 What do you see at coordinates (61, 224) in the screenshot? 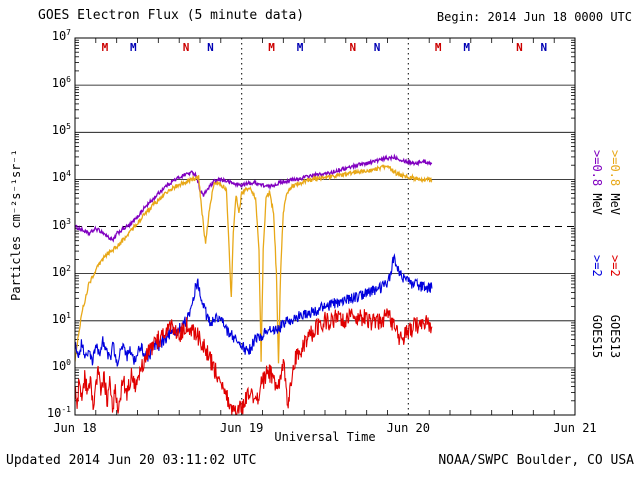
I see `y-tick-label: 10³` at bounding box center [61, 224].